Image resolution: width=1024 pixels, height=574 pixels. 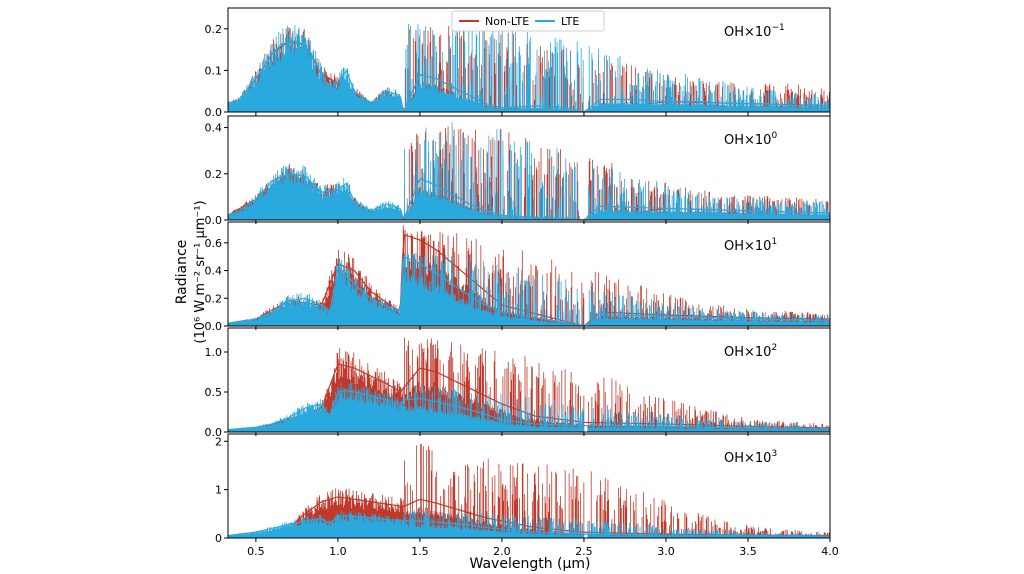 I want to click on y-tick-label: 1.0, so click(x=214, y=352).